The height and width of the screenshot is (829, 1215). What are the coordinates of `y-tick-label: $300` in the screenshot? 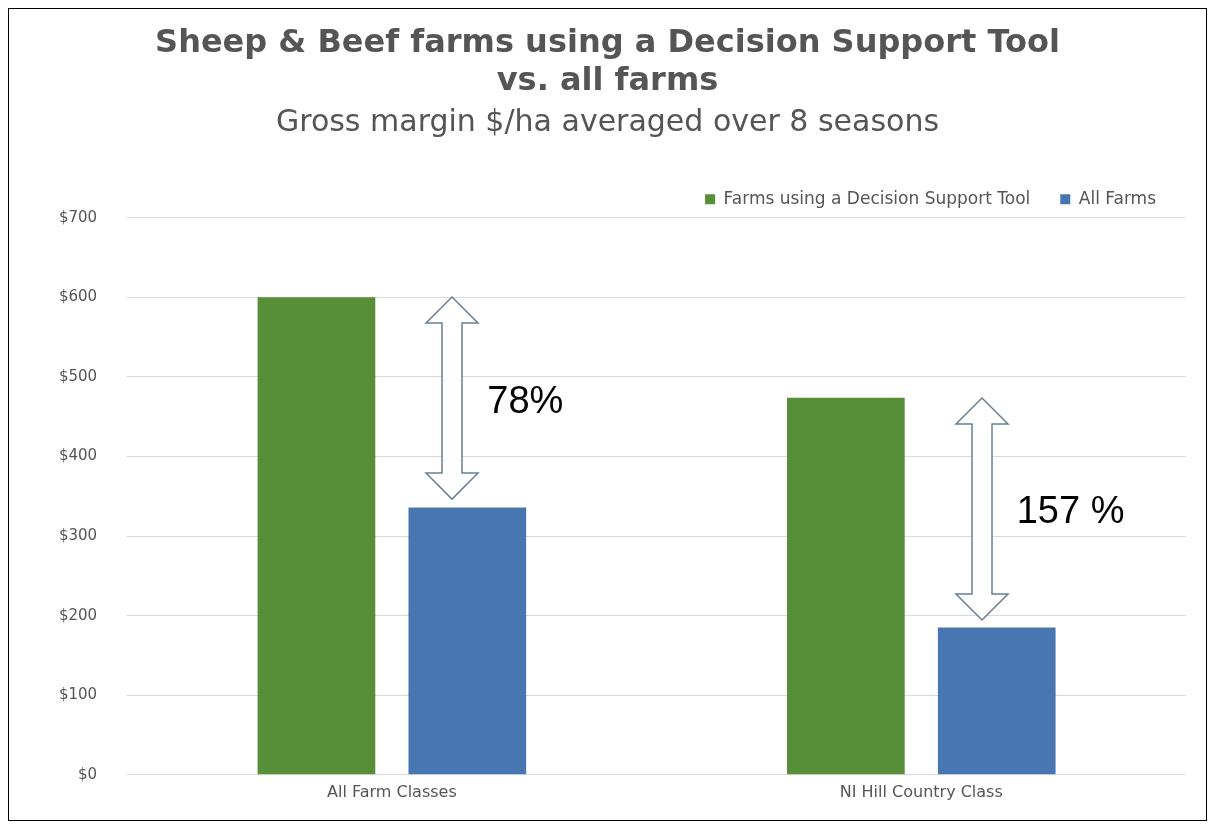 It's located at (78, 534).